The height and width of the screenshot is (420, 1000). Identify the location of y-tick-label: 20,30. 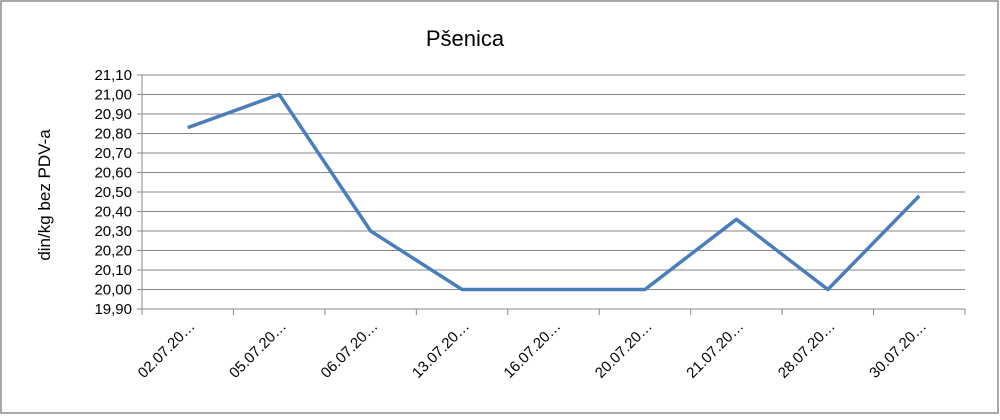
(113, 231).